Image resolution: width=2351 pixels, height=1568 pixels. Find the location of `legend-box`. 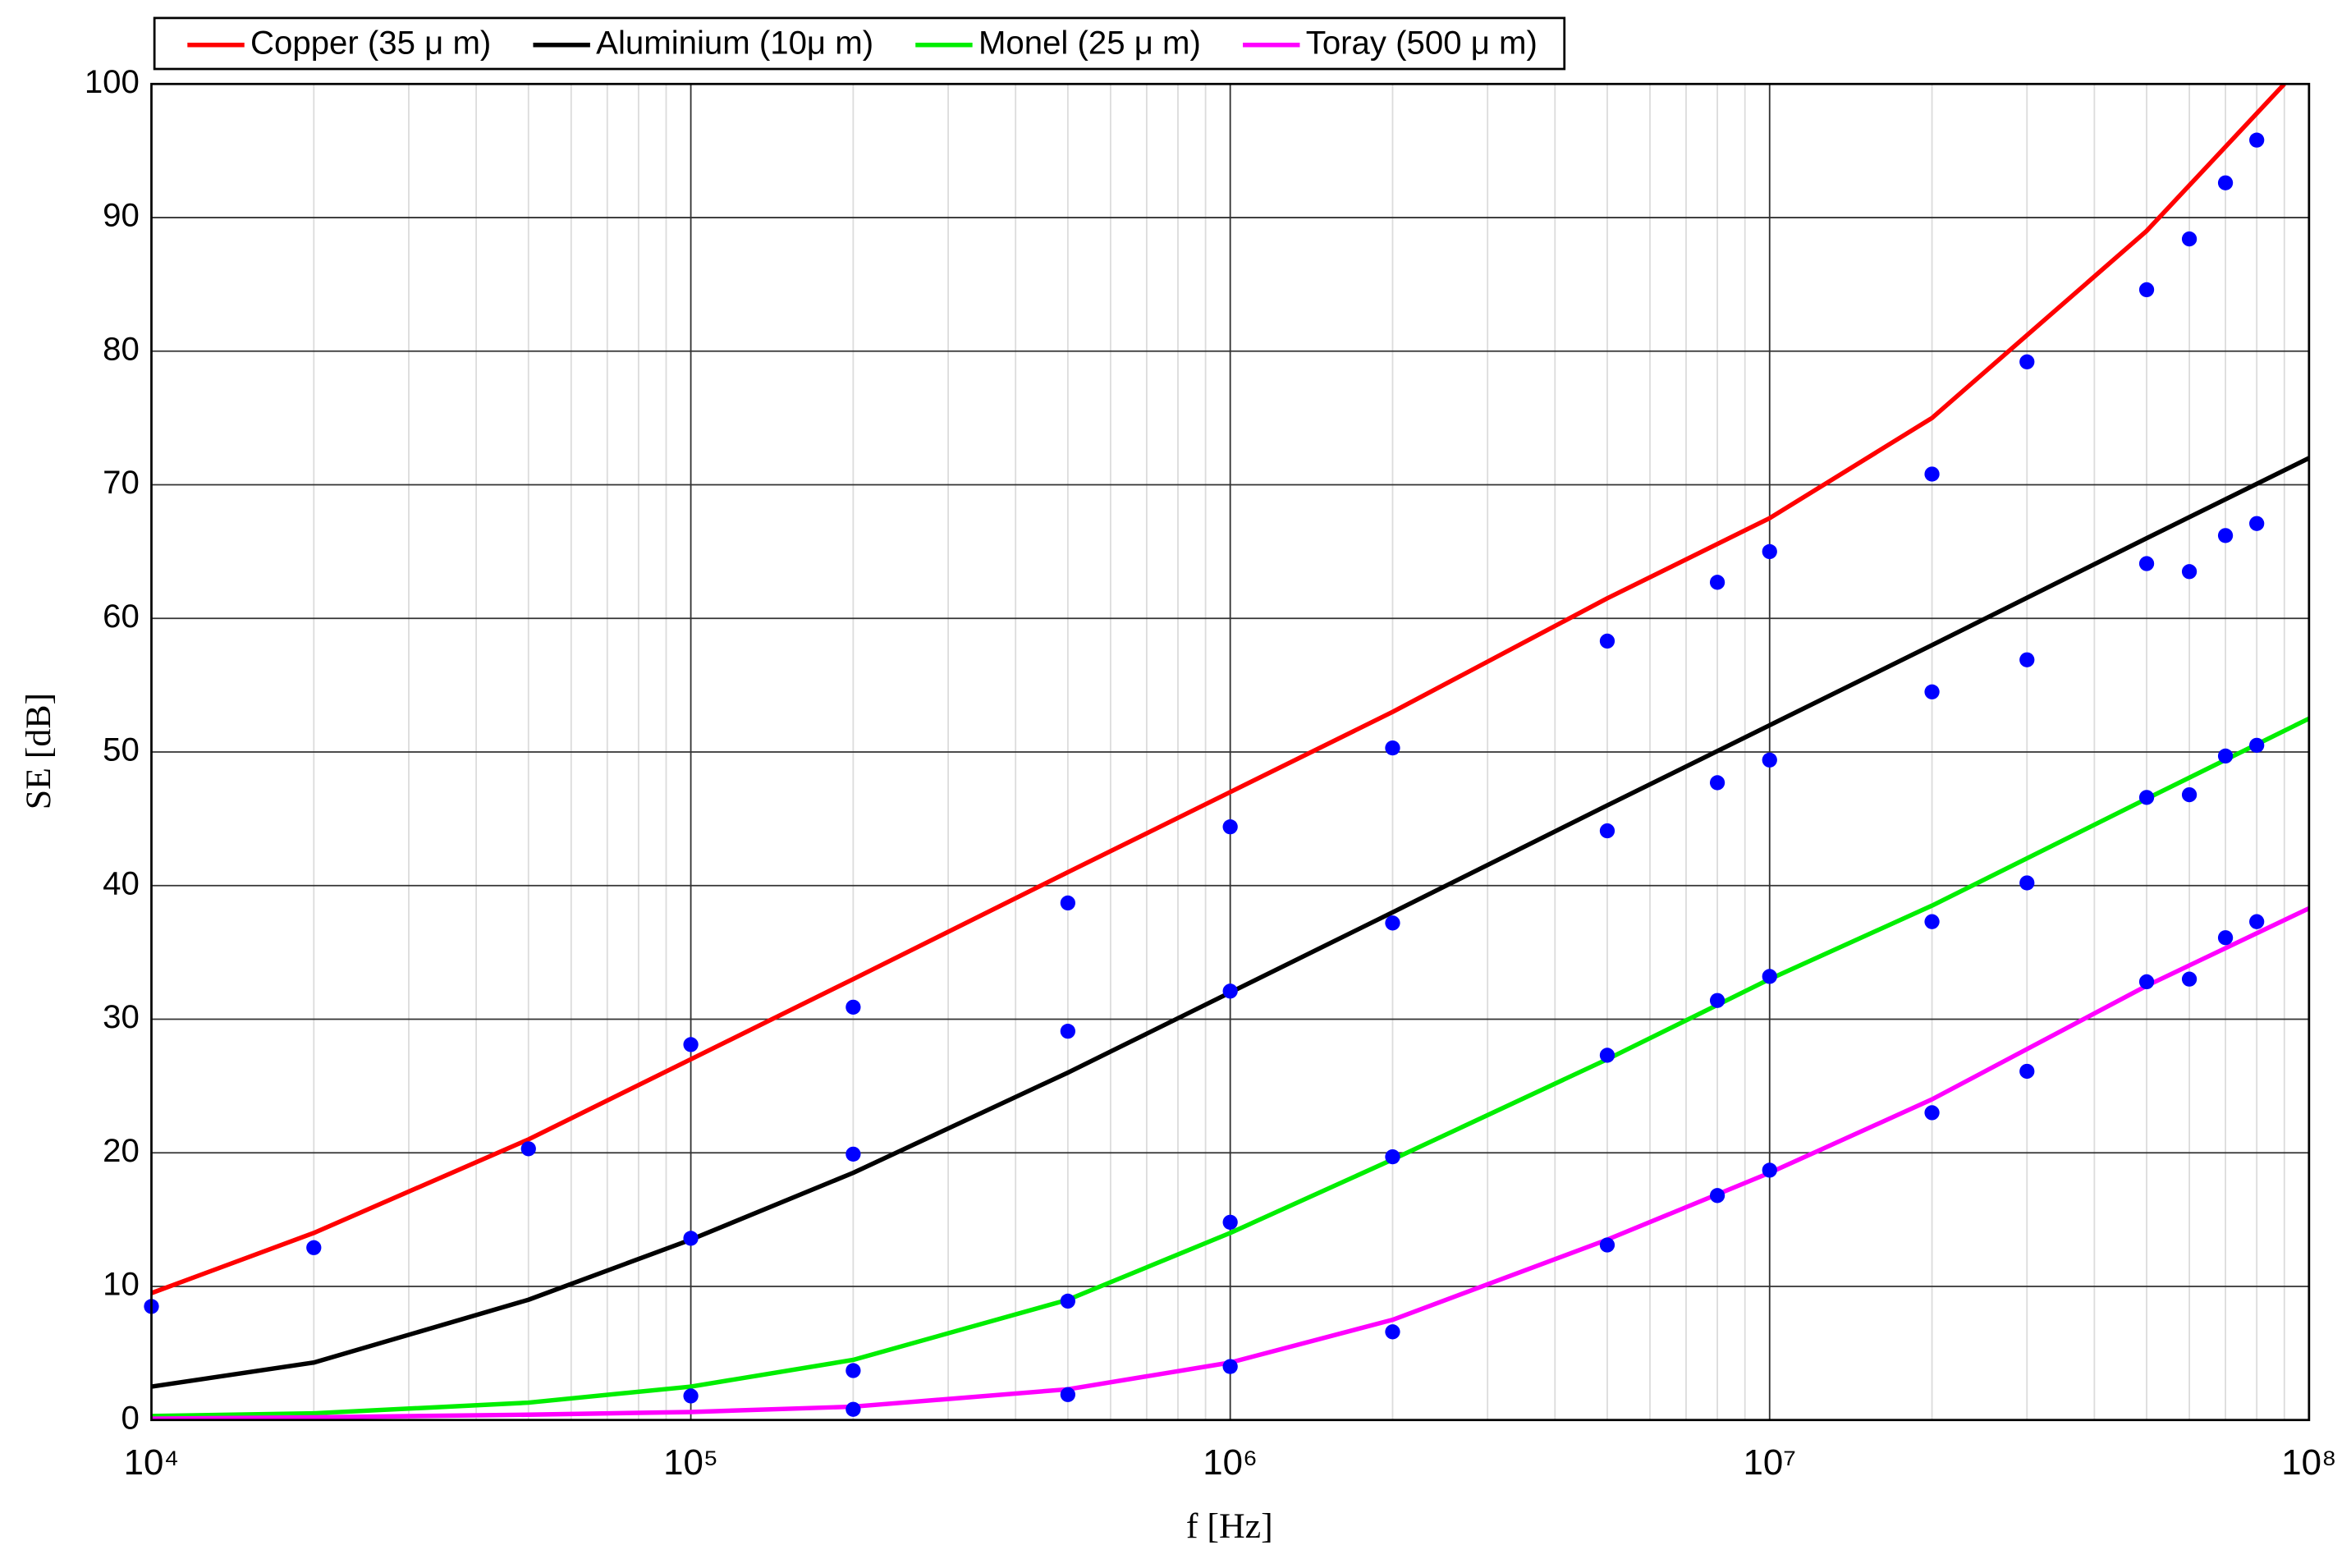

legend-box is located at coordinates (859, 43).